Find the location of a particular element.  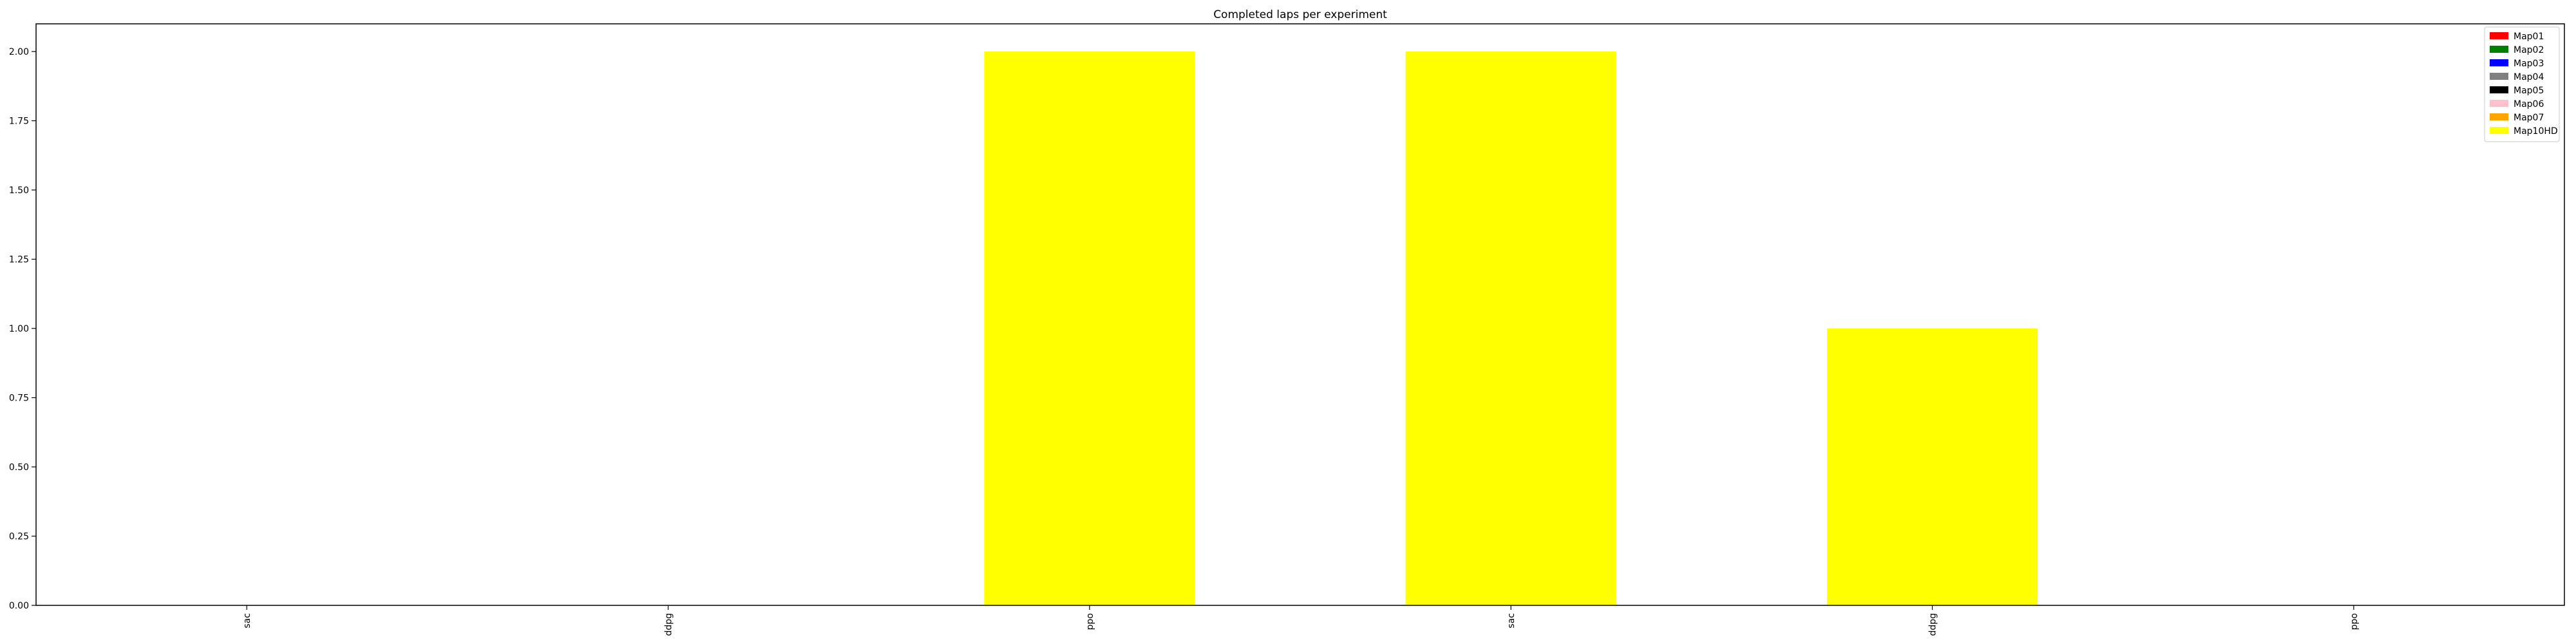

y-axis: 0.00 0.25 0.50 0.75 1.00 1.25 1.50 1.75 2.00 is located at coordinates (22, 329).